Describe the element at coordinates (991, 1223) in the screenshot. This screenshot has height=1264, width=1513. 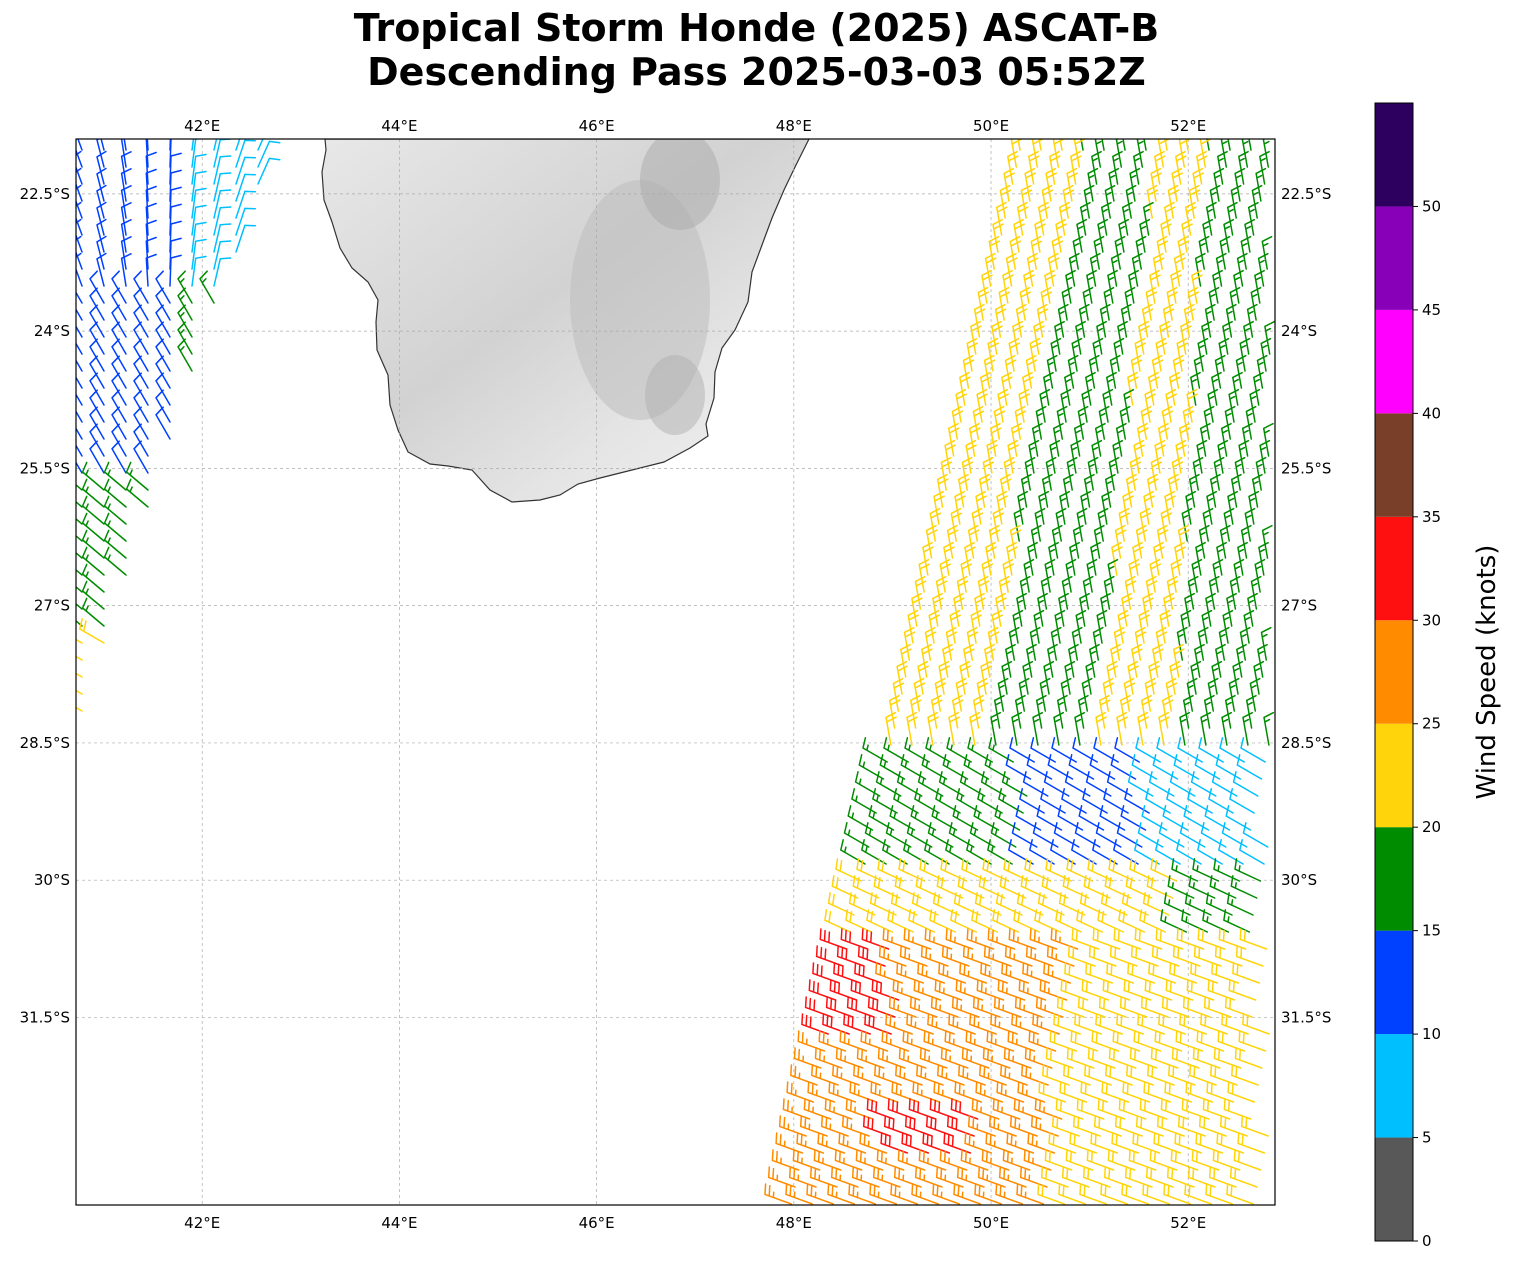
I see `lon-tick-label: 50°E` at that location.